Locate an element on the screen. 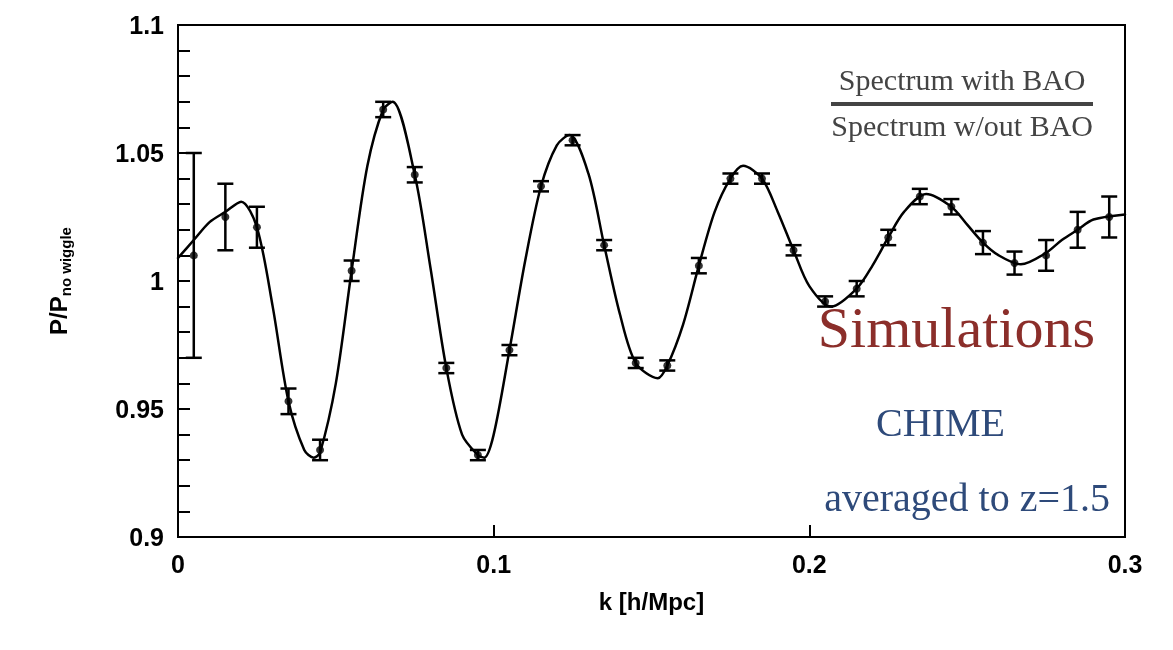 The height and width of the screenshot is (650, 1173). y-tick-label: 1 is located at coordinates (157, 281).